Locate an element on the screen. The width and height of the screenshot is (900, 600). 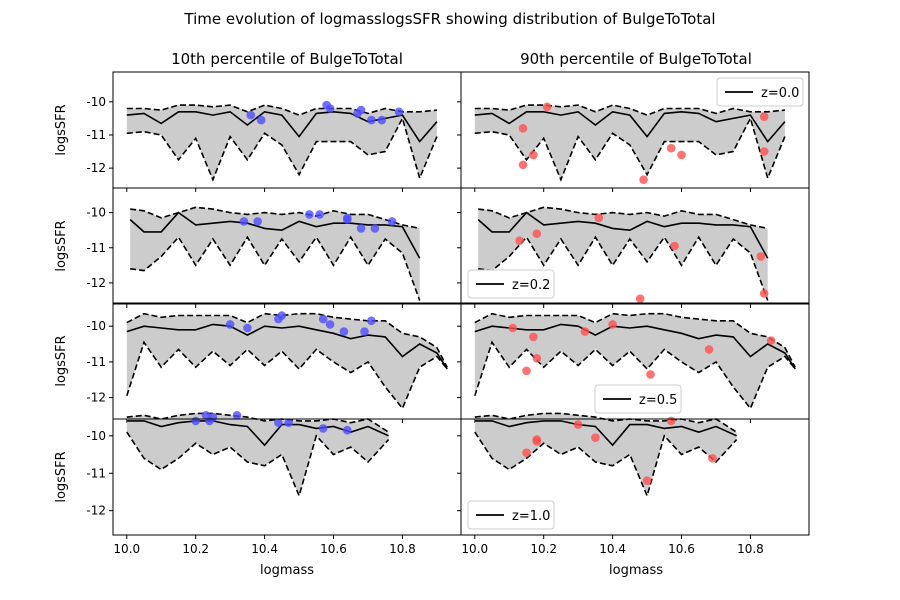
panel-row1-left: -10 -11 -12 logsSFR is located at coordinates (258, 247).